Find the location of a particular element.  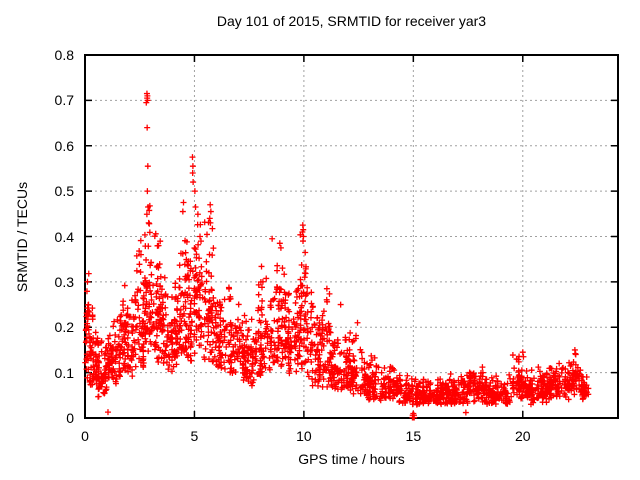

x-tick-label: 10 is located at coordinates (304, 436).